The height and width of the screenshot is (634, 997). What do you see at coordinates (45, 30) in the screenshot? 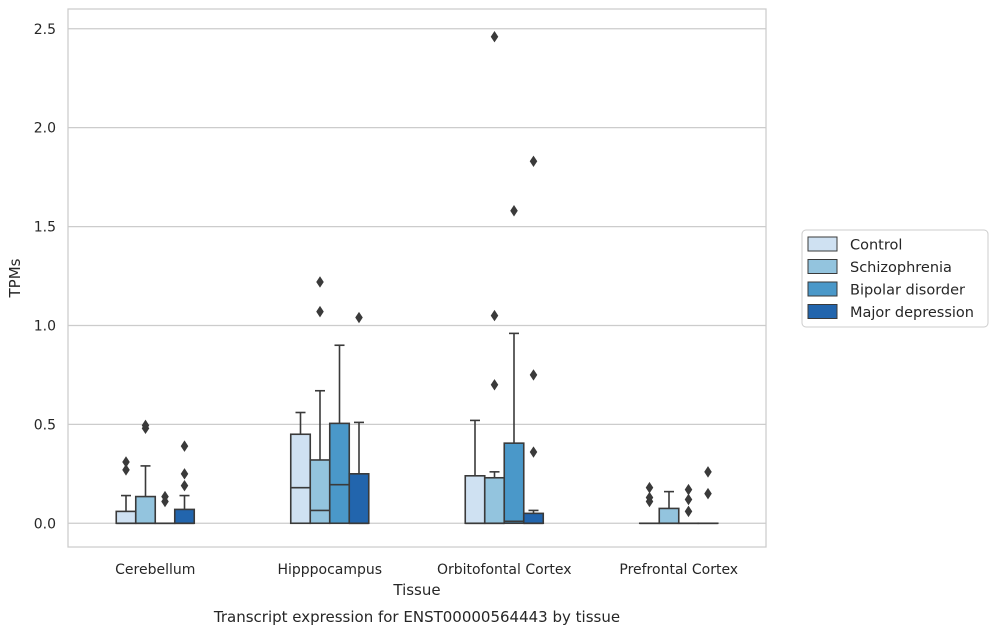
I see `y-tick-label: 2.5` at bounding box center [45, 30].